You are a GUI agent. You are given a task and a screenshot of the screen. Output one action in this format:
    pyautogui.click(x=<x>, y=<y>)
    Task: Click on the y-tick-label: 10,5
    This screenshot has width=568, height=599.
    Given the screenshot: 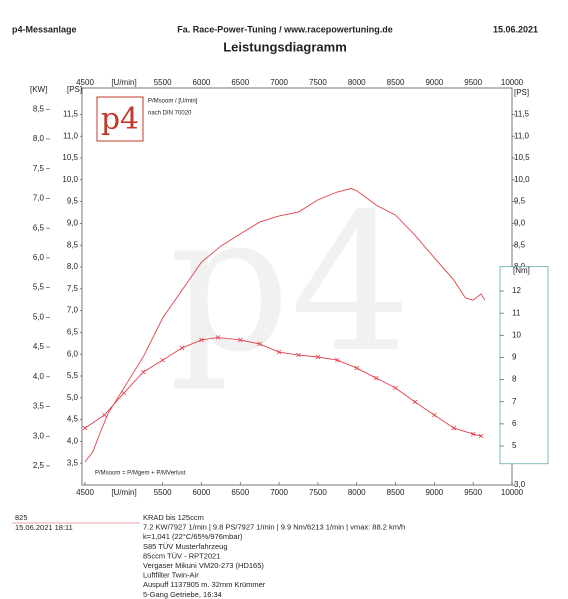 What is the action you would take?
    pyautogui.click(x=70, y=157)
    